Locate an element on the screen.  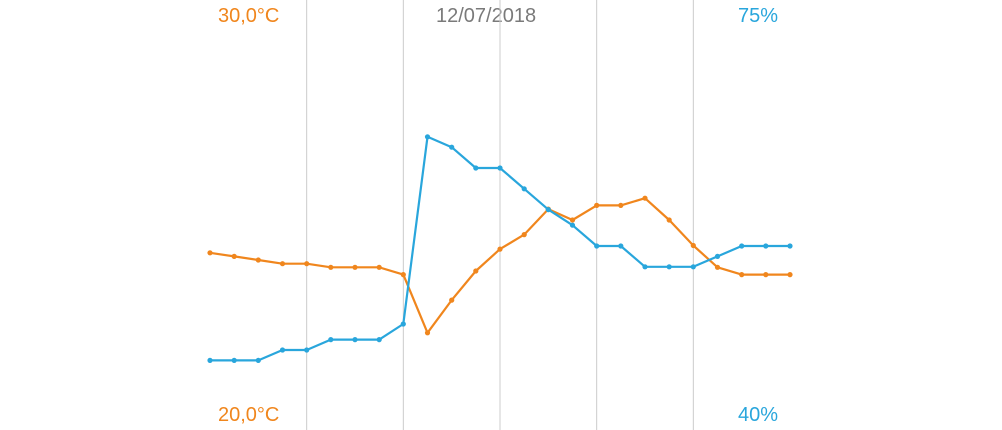
humidity-max-label: 75% is located at coordinates (758, 16).